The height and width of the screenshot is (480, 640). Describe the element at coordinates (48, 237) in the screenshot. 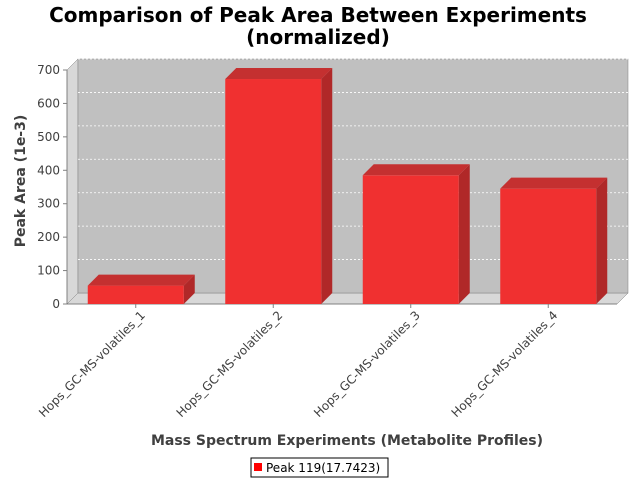

I see `y-tick-label: 200` at that location.